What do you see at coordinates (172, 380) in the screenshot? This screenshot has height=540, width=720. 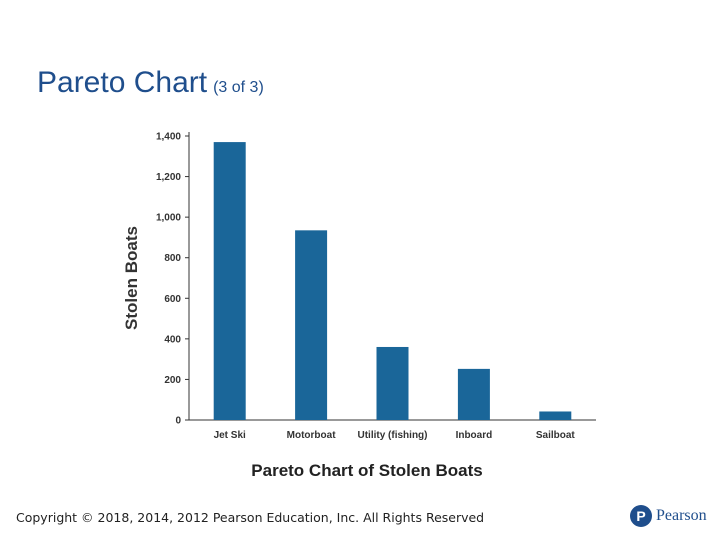 I see `y-tick-label: 200` at bounding box center [172, 380].